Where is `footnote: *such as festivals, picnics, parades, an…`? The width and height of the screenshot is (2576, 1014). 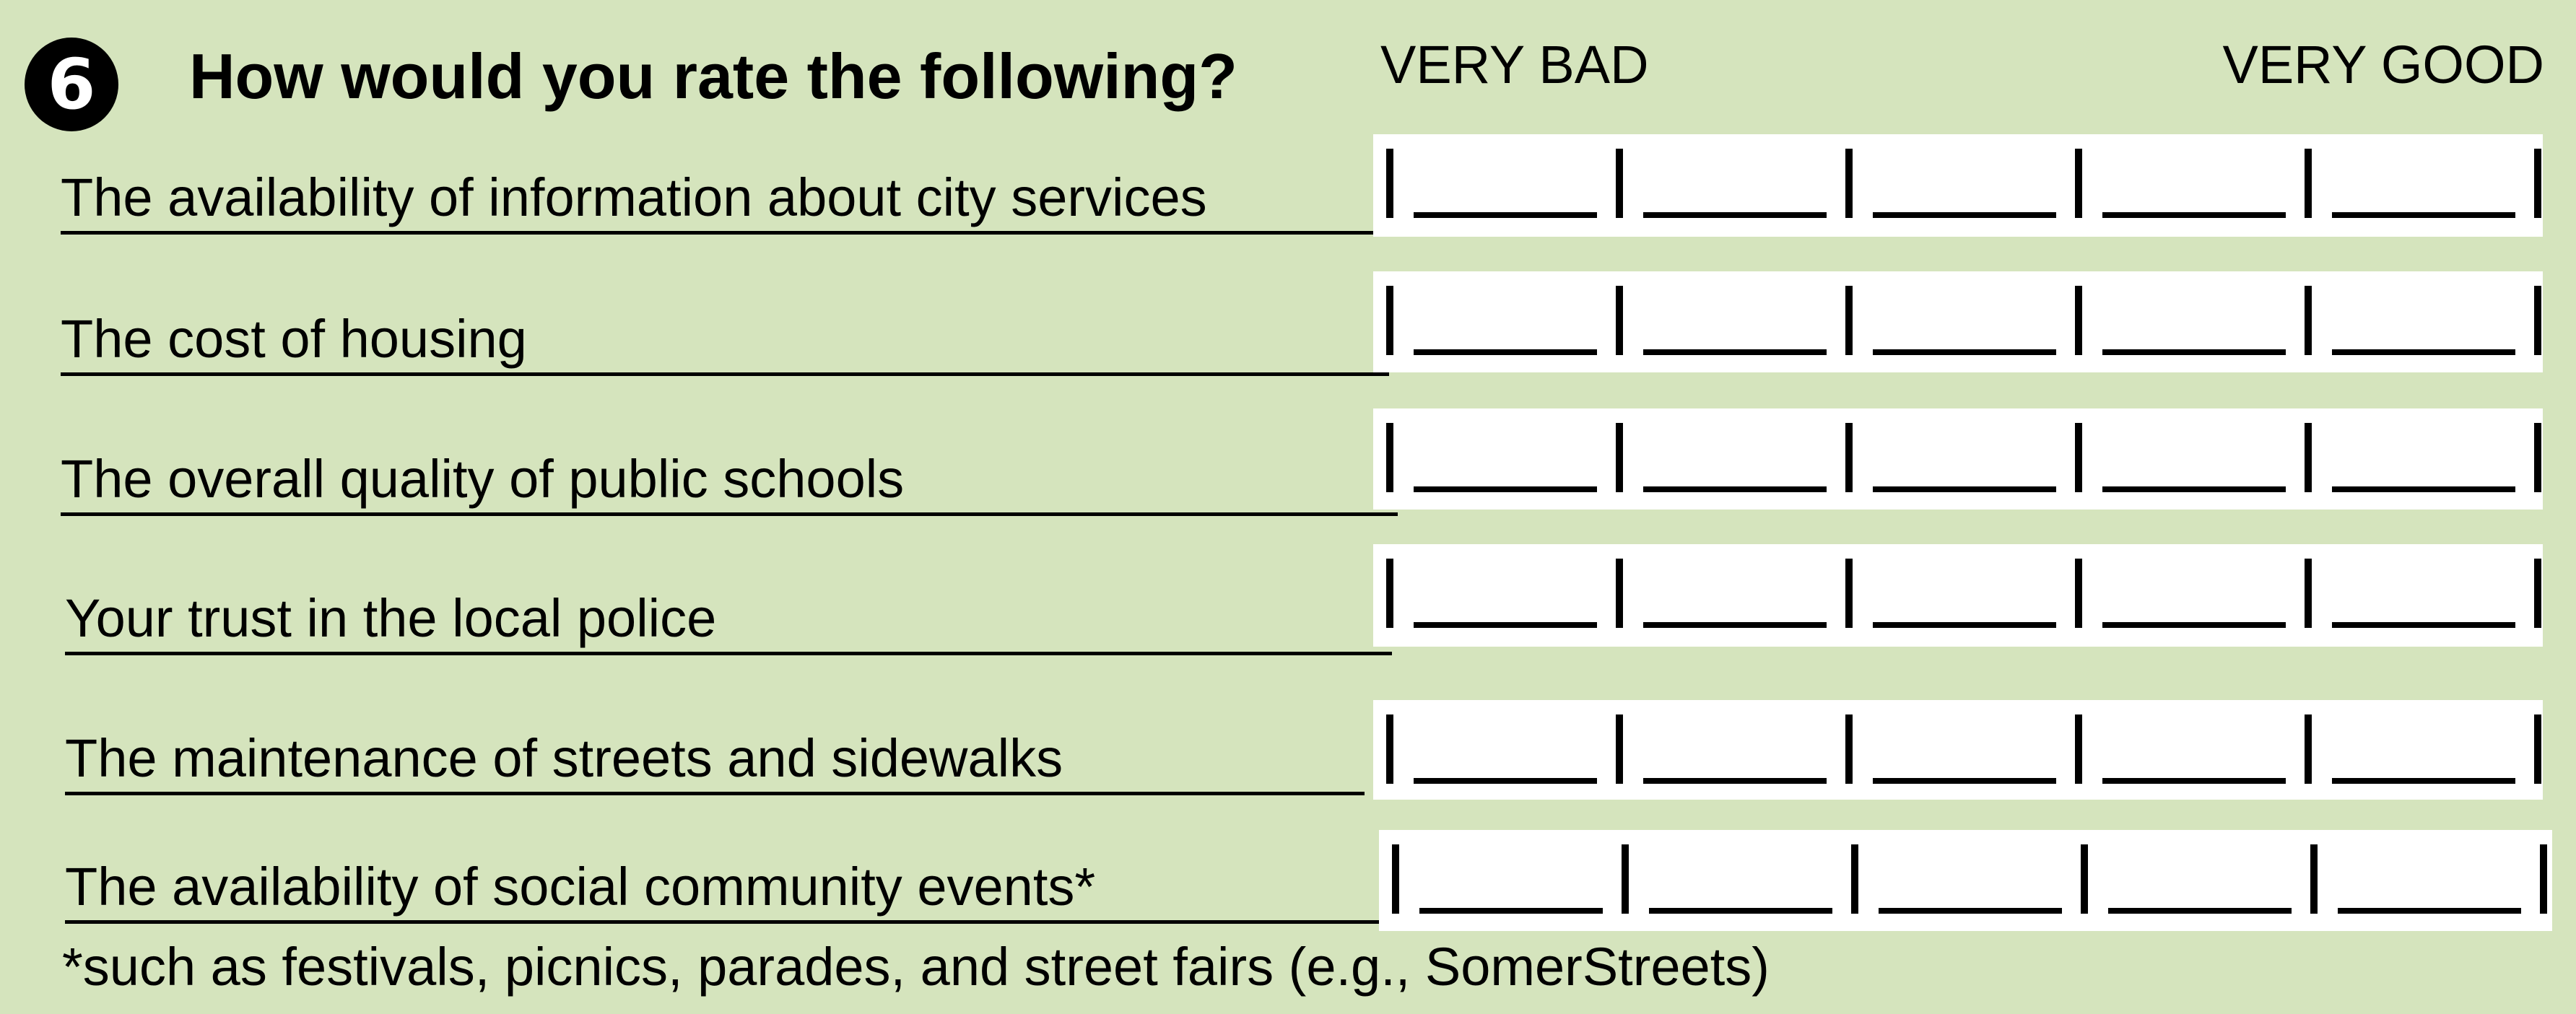
footnote: *such as festivals, picnics, parades, an… is located at coordinates (916, 967).